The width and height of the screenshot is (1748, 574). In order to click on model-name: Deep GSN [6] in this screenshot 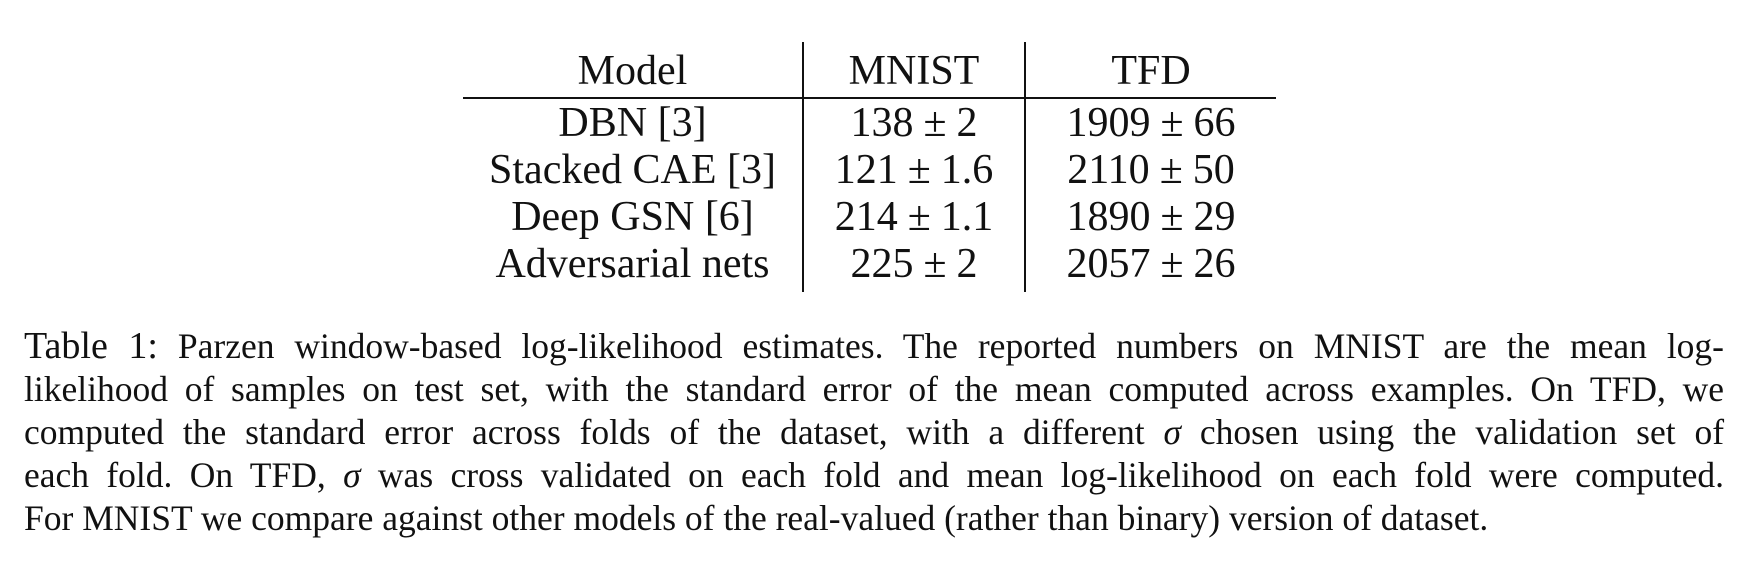, I will do `click(632, 217)`.